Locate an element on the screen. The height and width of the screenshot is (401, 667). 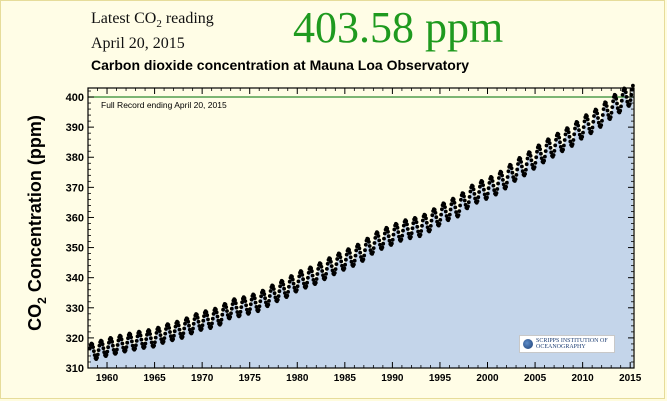
y-tick-label: 400 is located at coordinates (75, 98).